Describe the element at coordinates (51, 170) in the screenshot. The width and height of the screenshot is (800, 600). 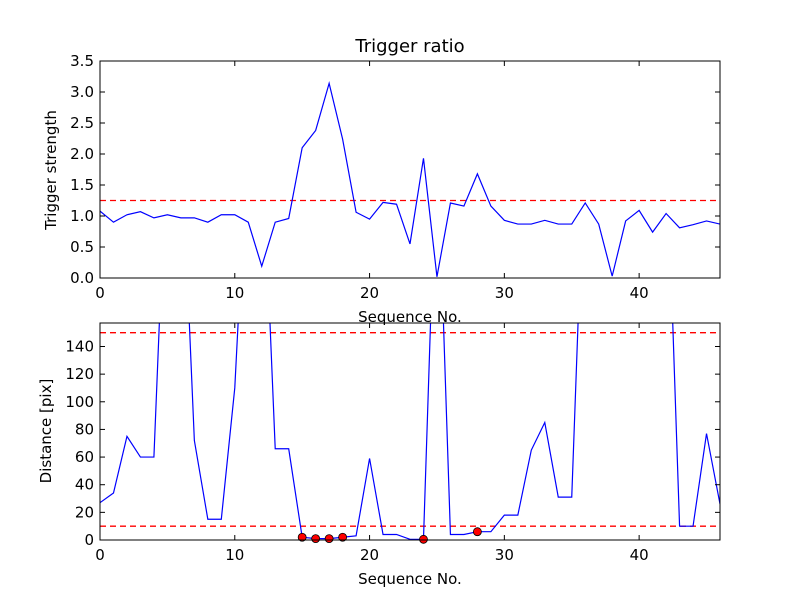
I see `y-axis-label: Trigger strength` at that location.